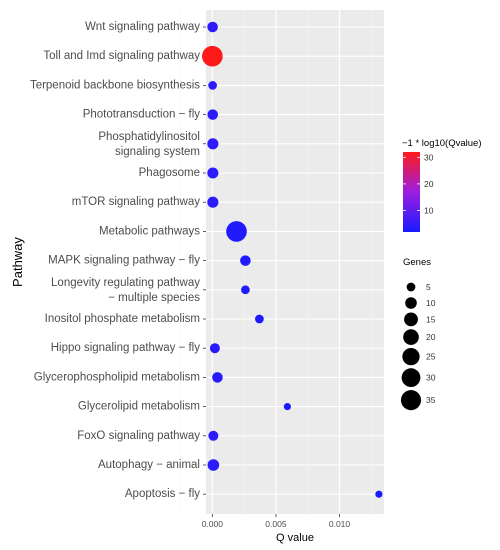 Image resolution: width=500 pixels, height=550 pixels. Describe the element at coordinates (431, 303) in the screenshot. I see `size-legend-label: 10` at that location.